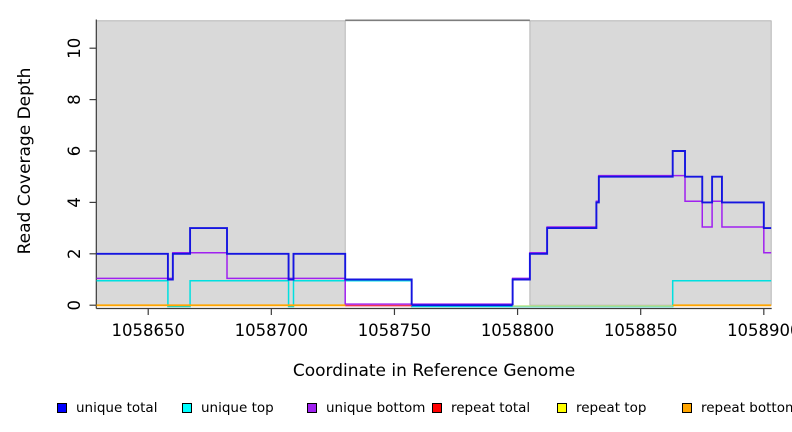 The image size is (792, 432). I want to click on x-tick-label: 1058650, so click(148, 330).